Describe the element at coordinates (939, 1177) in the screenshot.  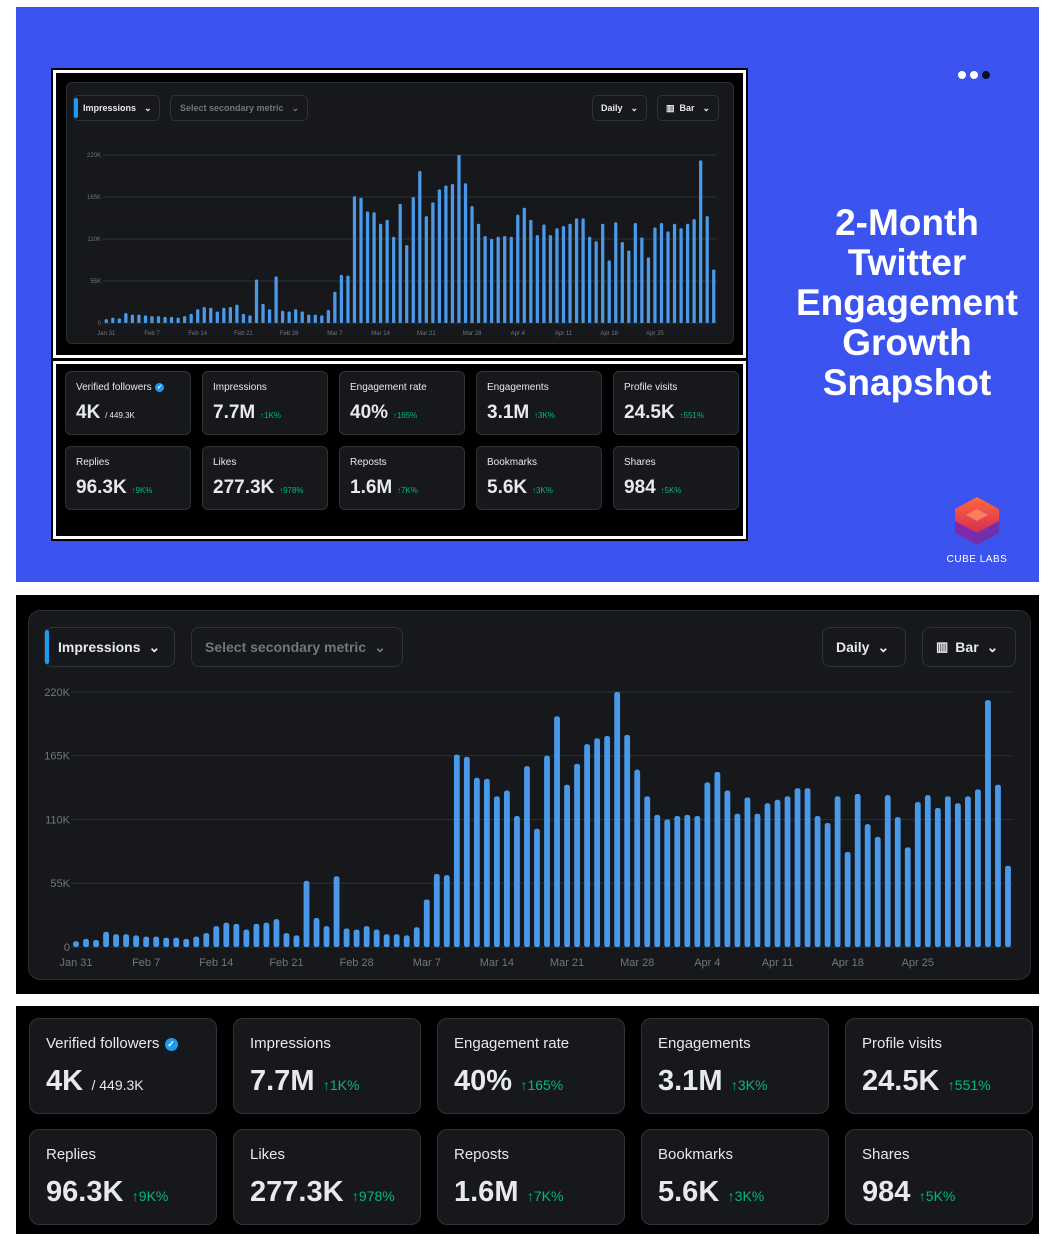
I see `stat-card: Shares 984 ↑5K%` at that location.